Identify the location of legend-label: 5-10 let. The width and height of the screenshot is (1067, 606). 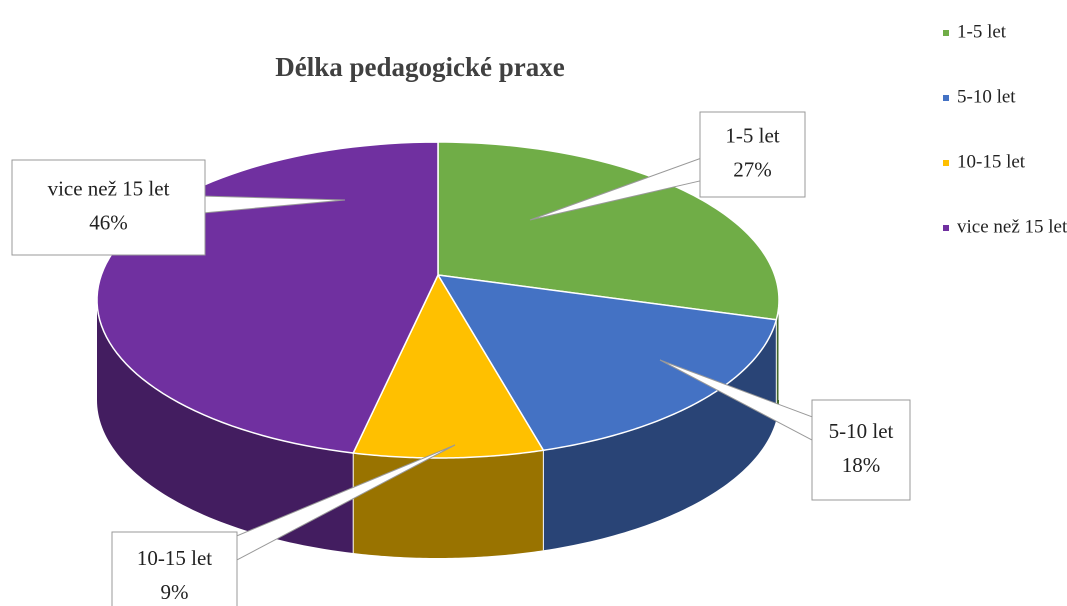
(986, 96).